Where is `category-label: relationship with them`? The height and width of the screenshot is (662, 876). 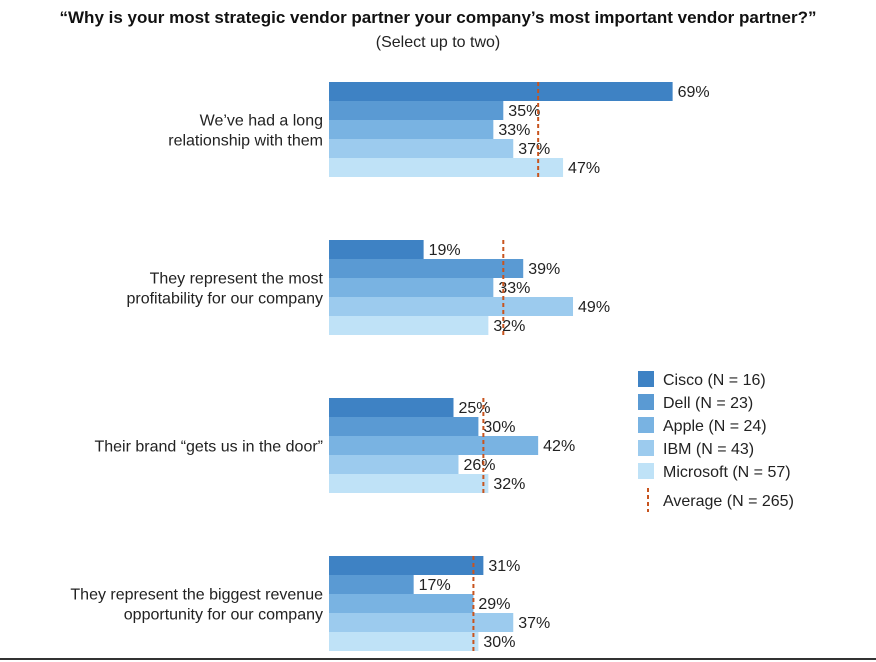
category-label: relationship with them is located at coordinates (245, 141).